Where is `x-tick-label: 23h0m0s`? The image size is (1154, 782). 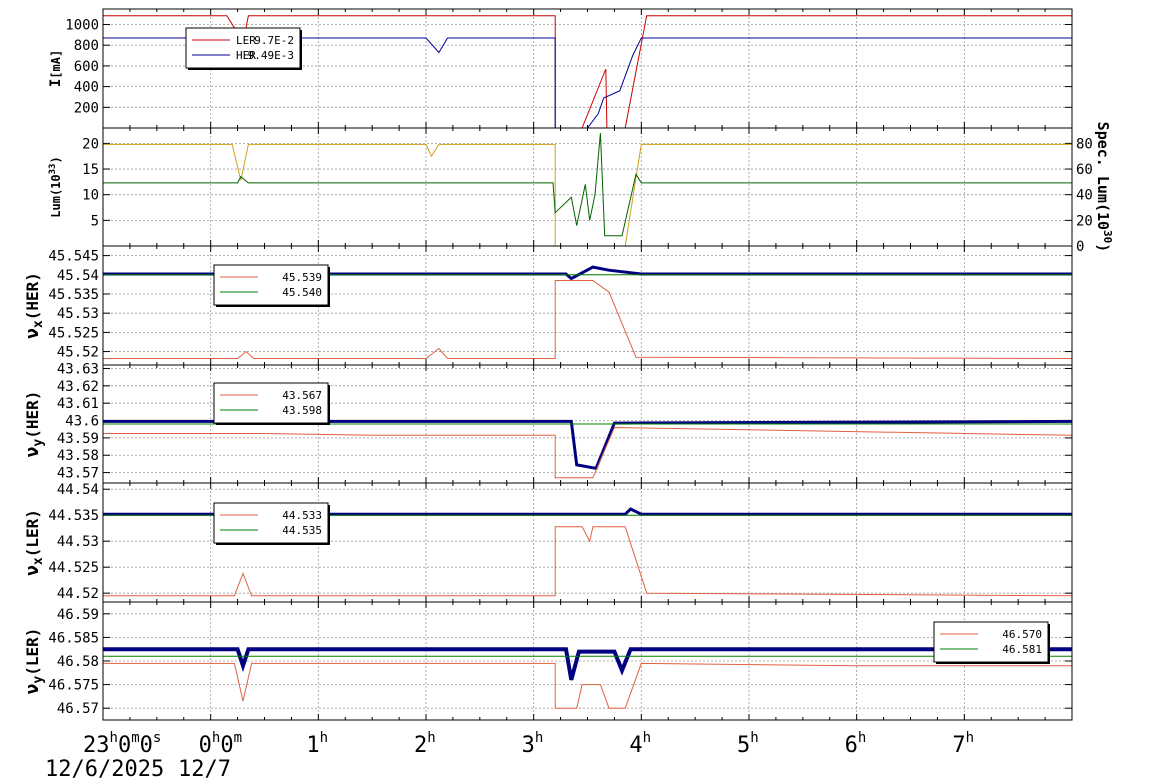
x-tick-label: 23h0m0s is located at coordinates (122, 744).